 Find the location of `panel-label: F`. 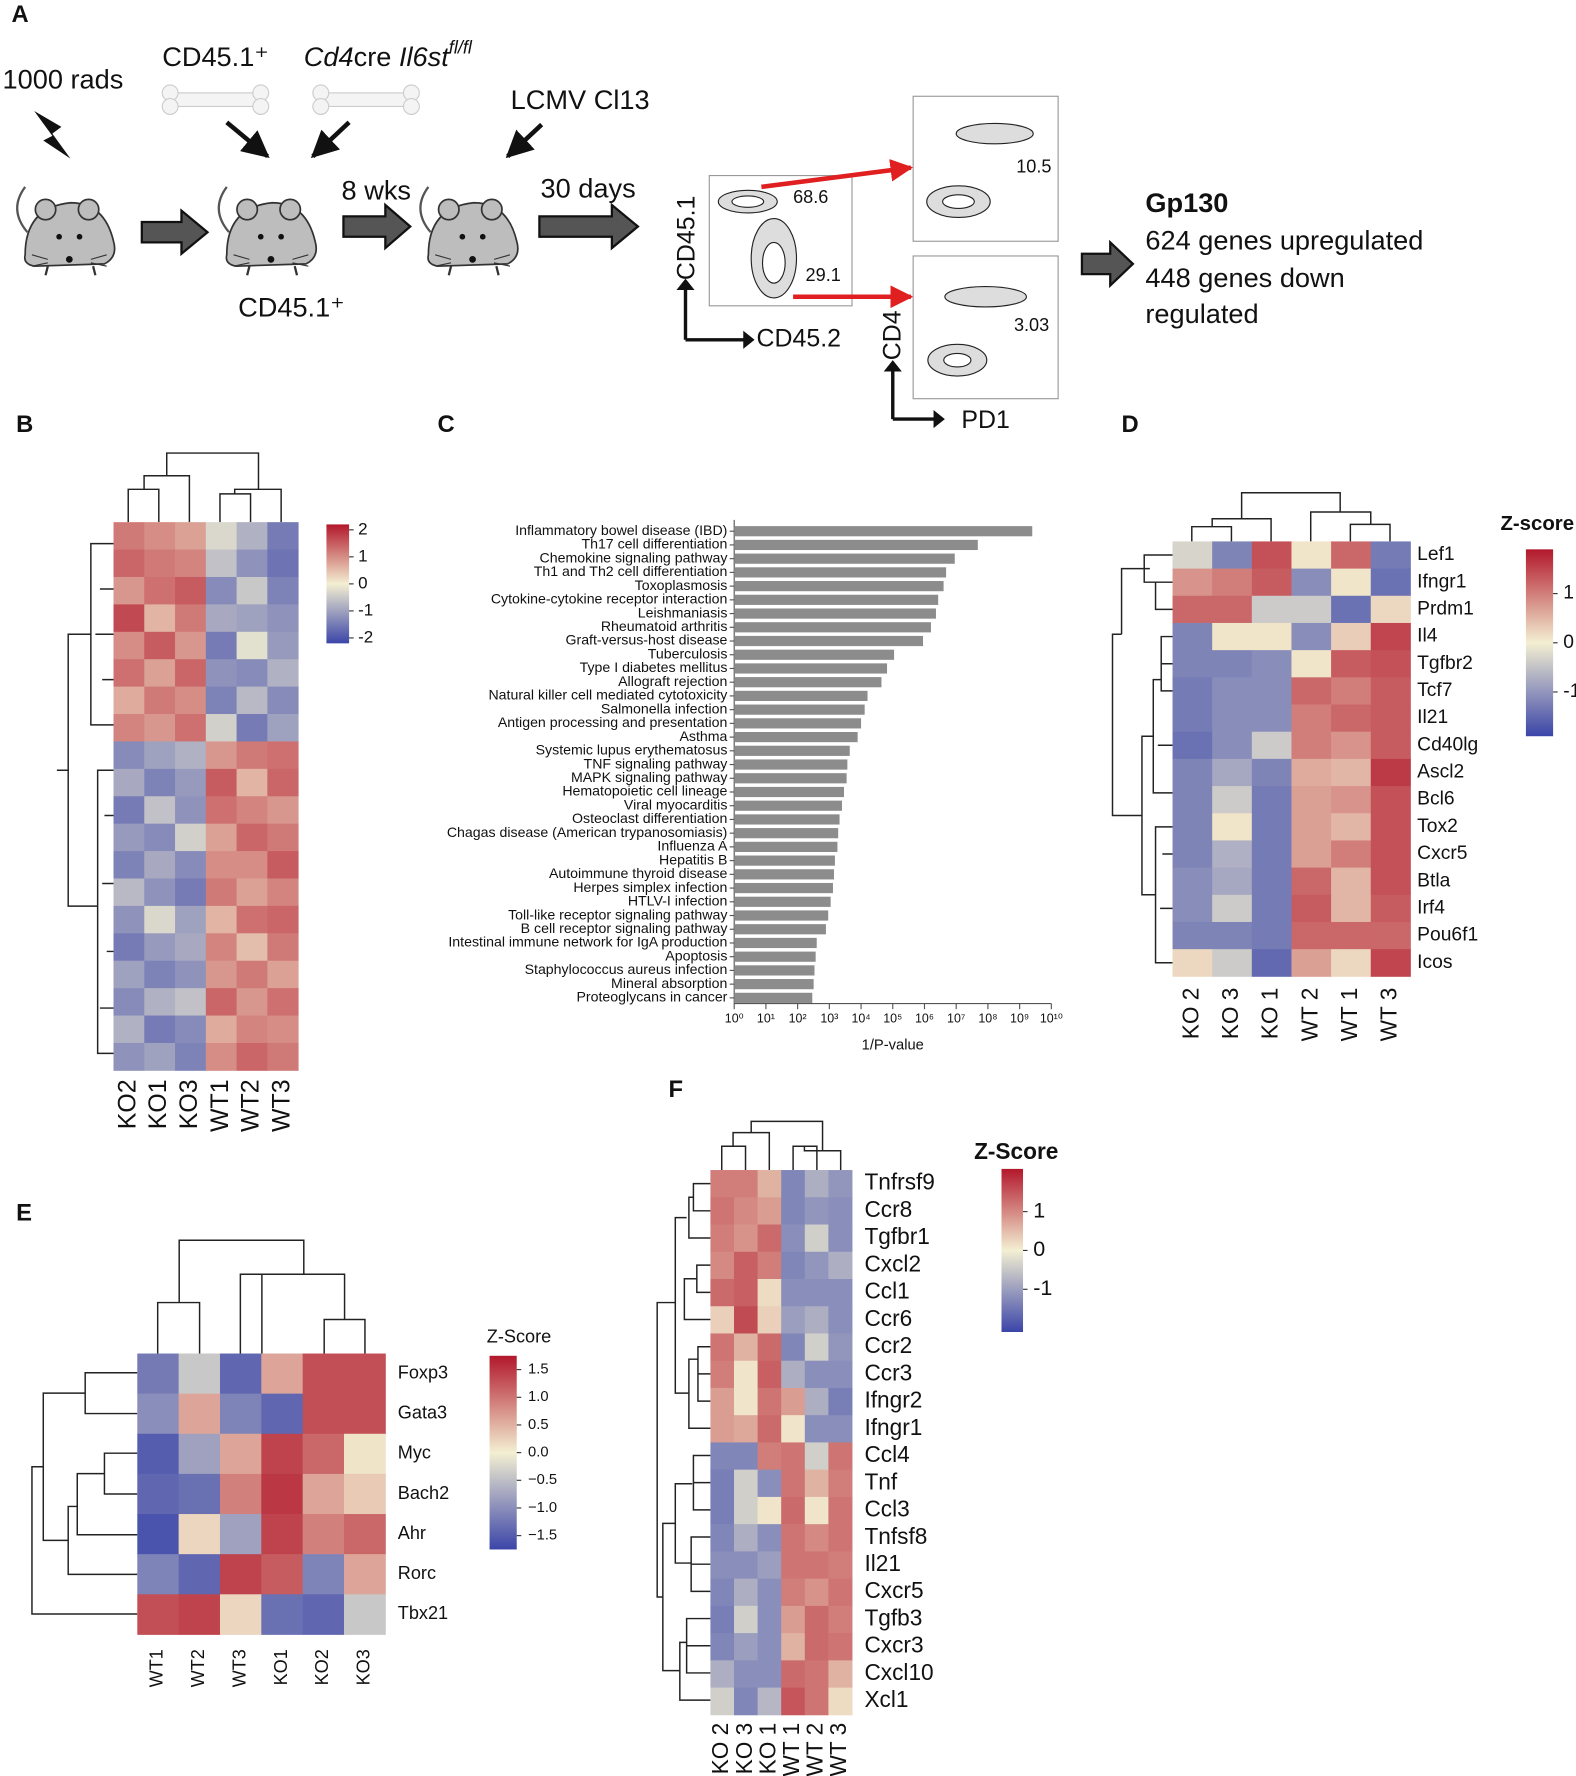

panel-label: F is located at coordinates (676, 1089).